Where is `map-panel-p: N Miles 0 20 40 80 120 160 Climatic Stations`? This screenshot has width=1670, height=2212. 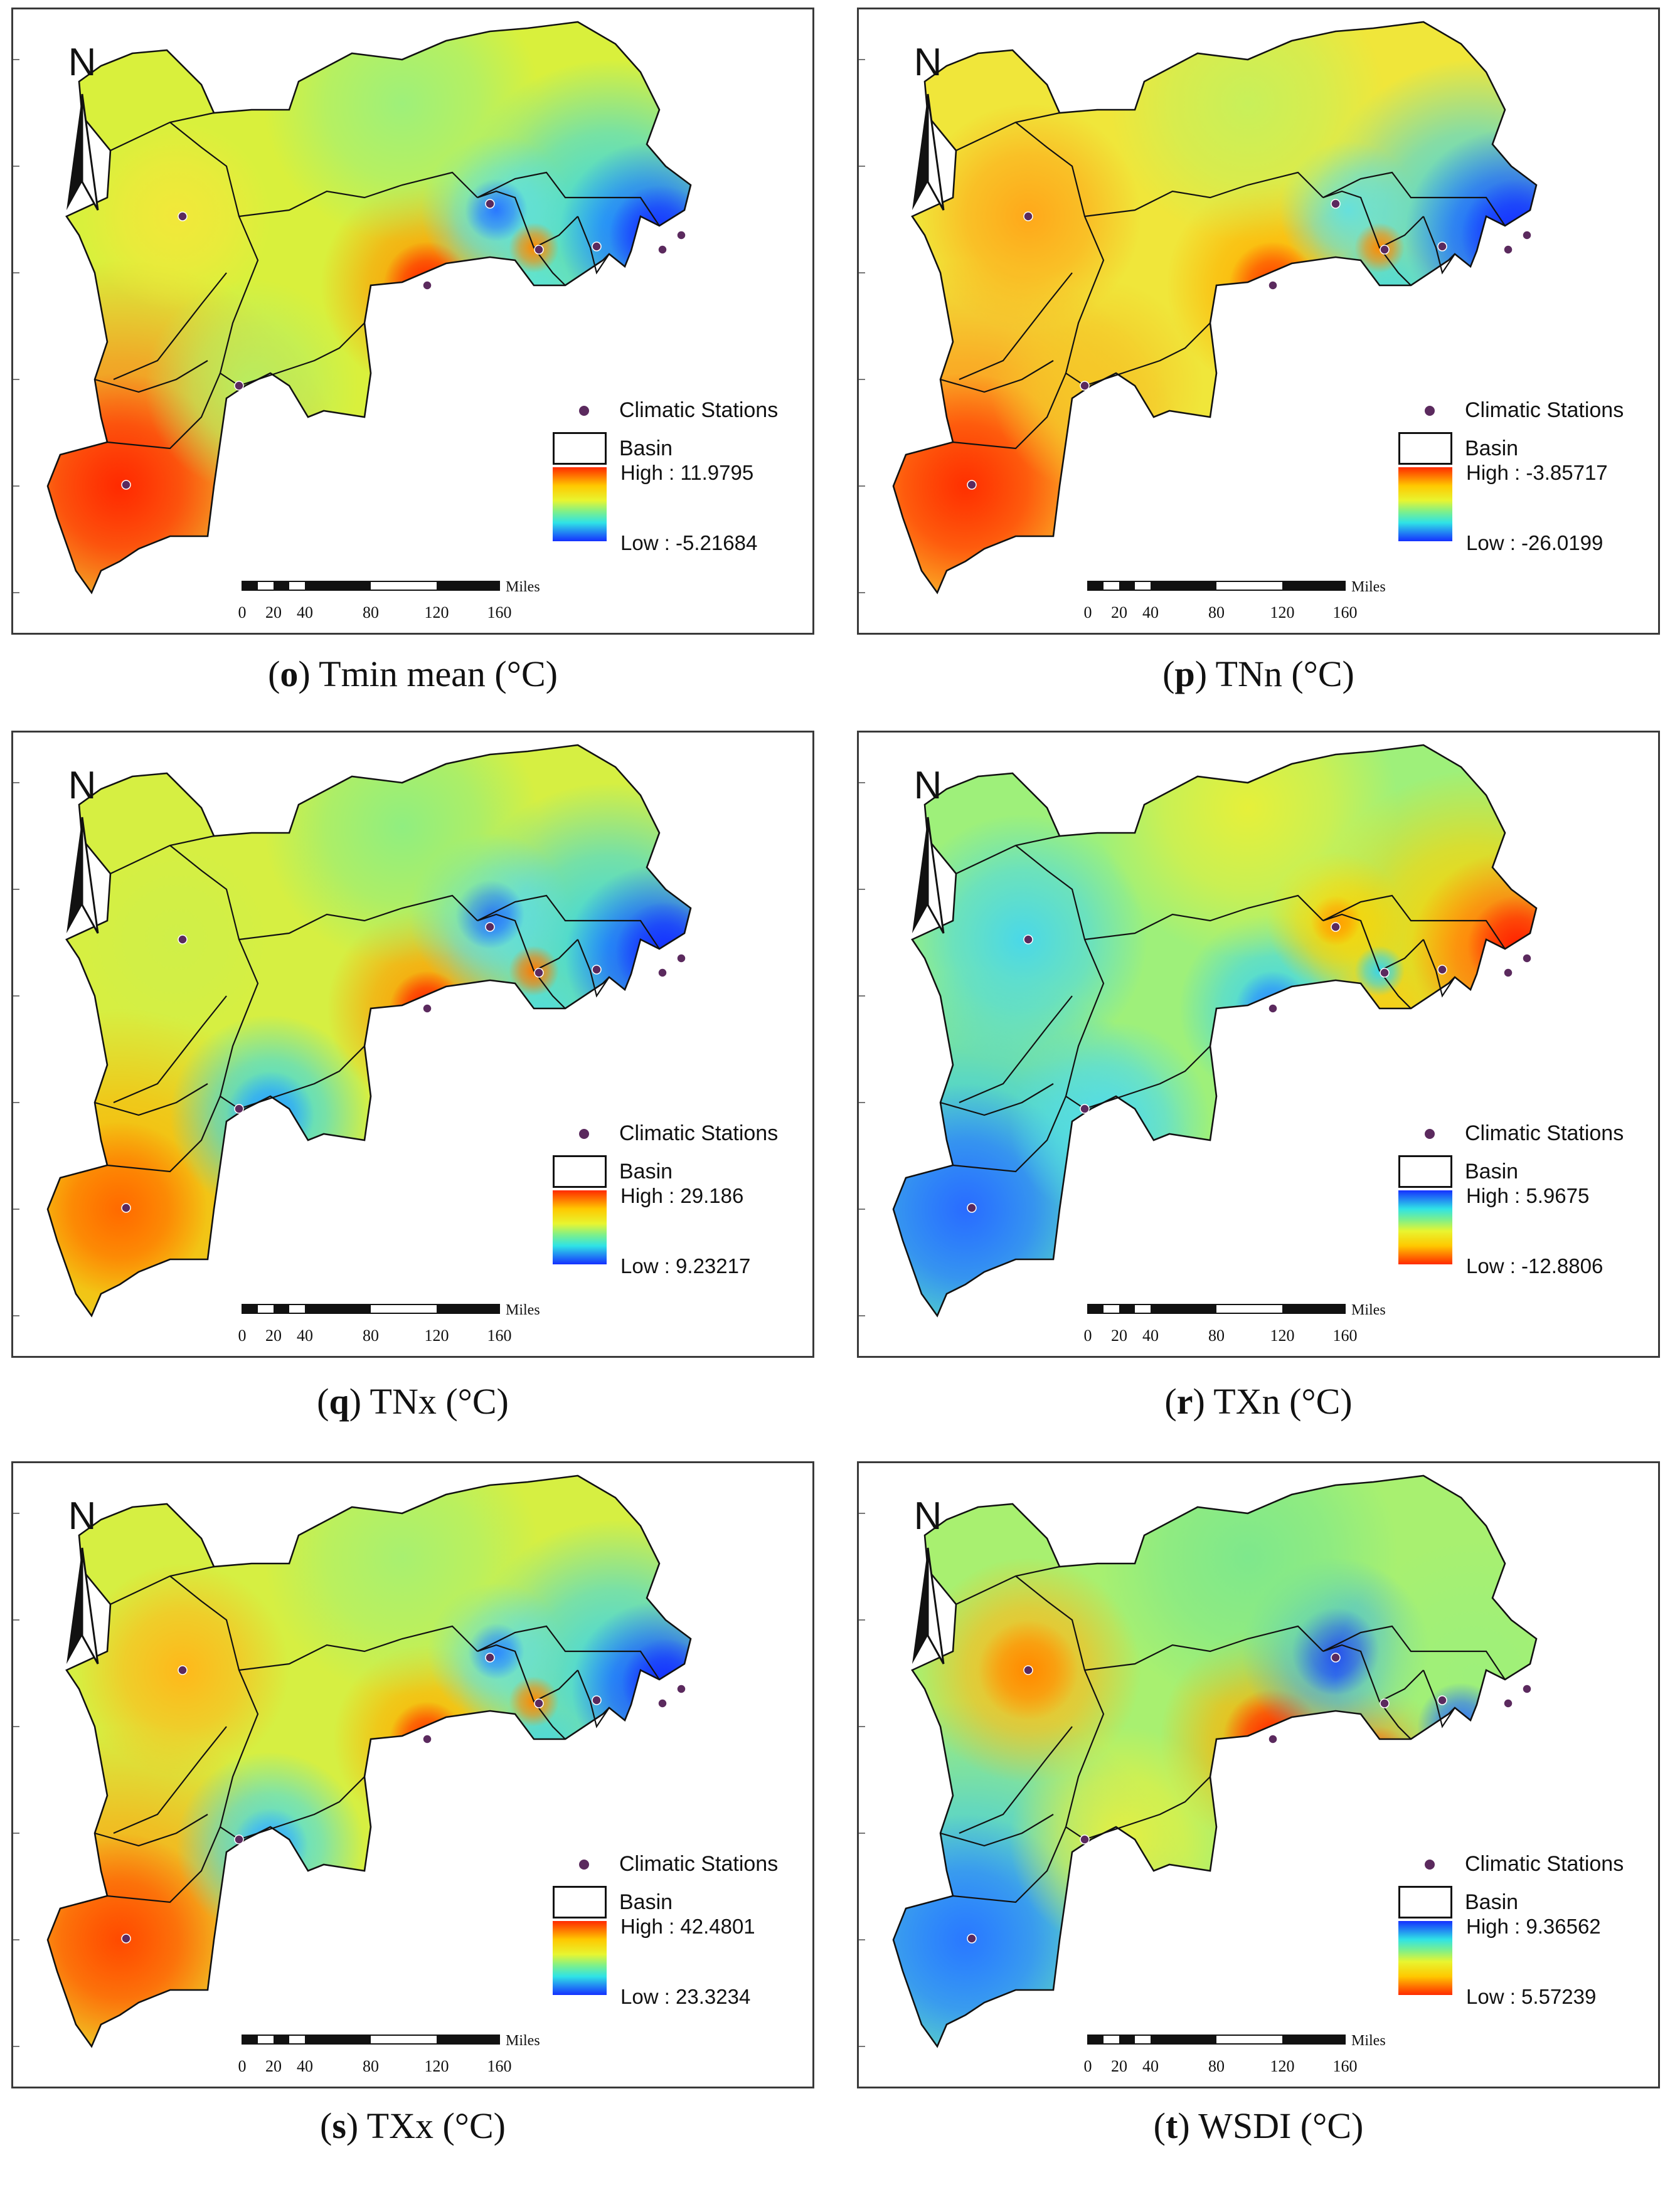 map-panel-p: N Miles 0 20 40 80 120 160 Climatic Stations is located at coordinates (1258, 321).